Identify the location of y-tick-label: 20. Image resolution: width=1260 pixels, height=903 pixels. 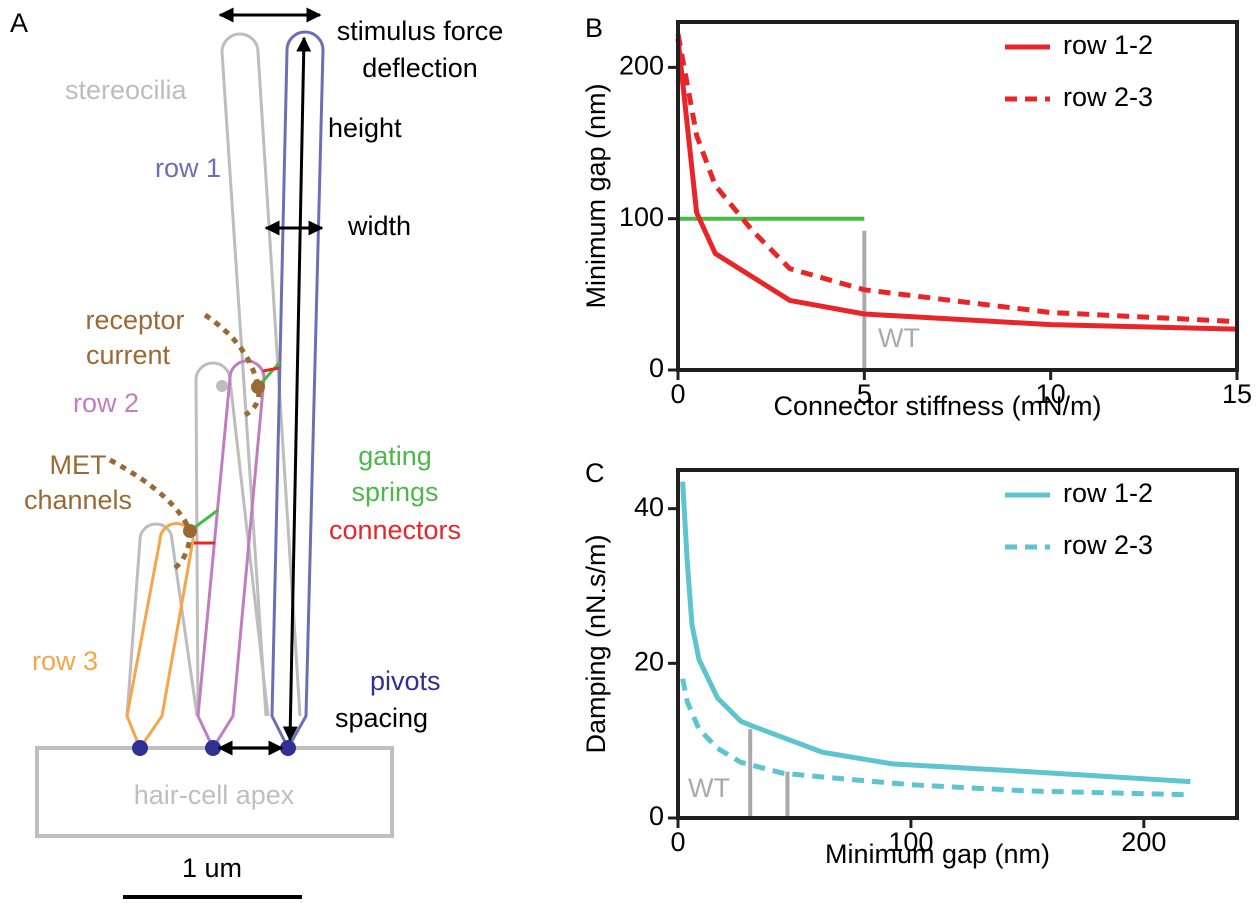
(649, 661).